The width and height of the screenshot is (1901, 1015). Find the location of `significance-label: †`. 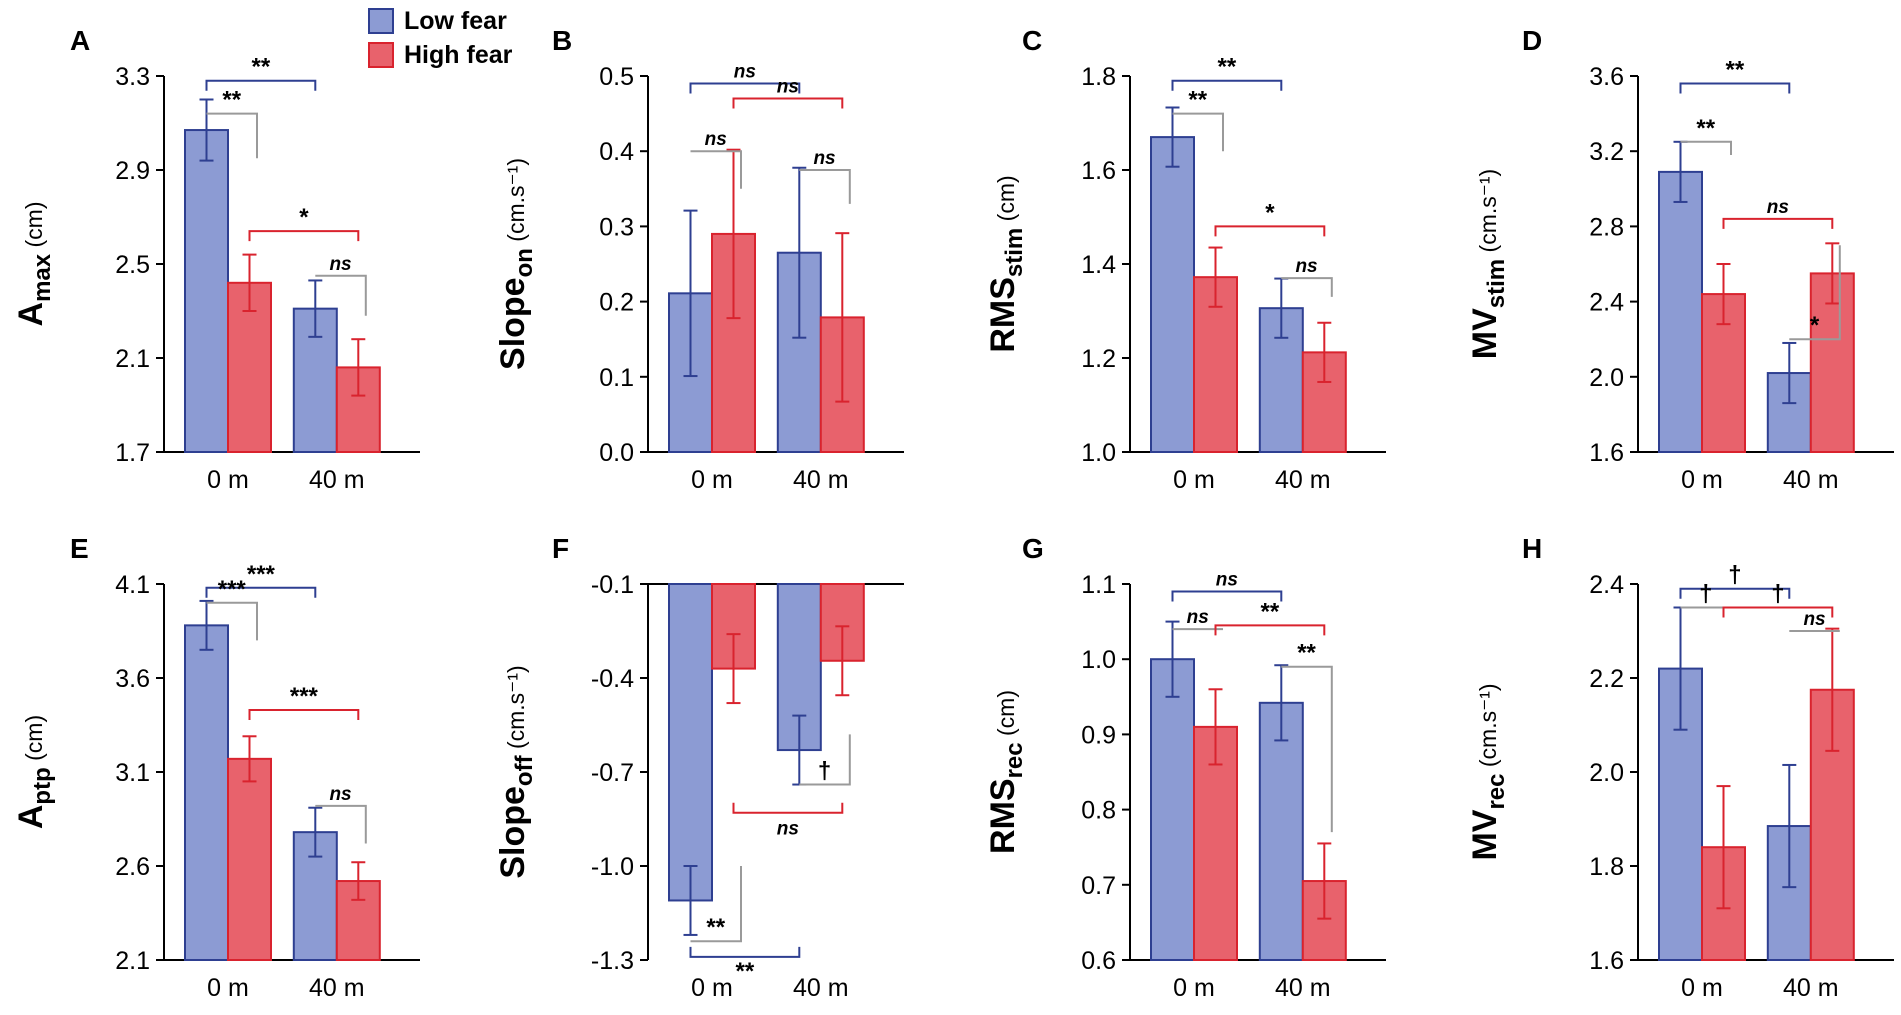

significance-label: † is located at coordinates (1734, 575).